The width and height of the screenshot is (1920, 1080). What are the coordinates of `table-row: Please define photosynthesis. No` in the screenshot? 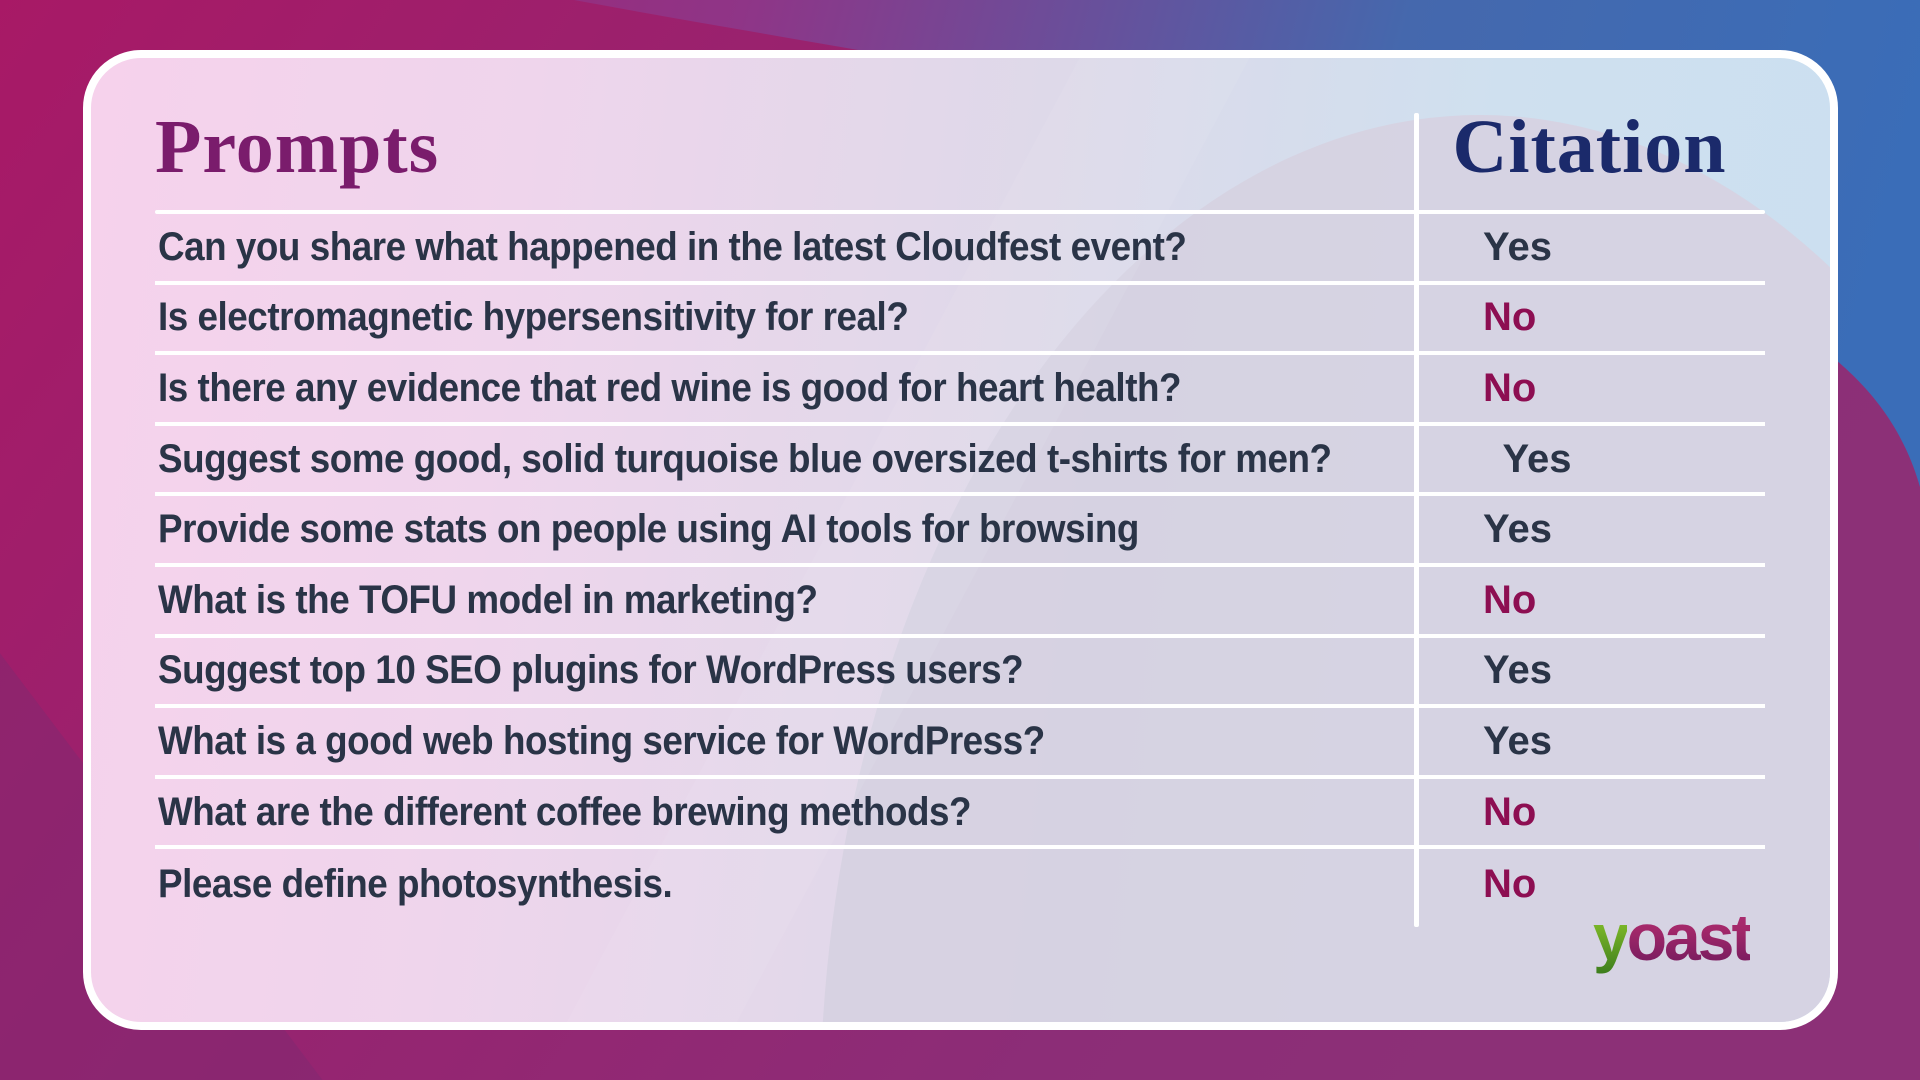 It's located at (960, 884).